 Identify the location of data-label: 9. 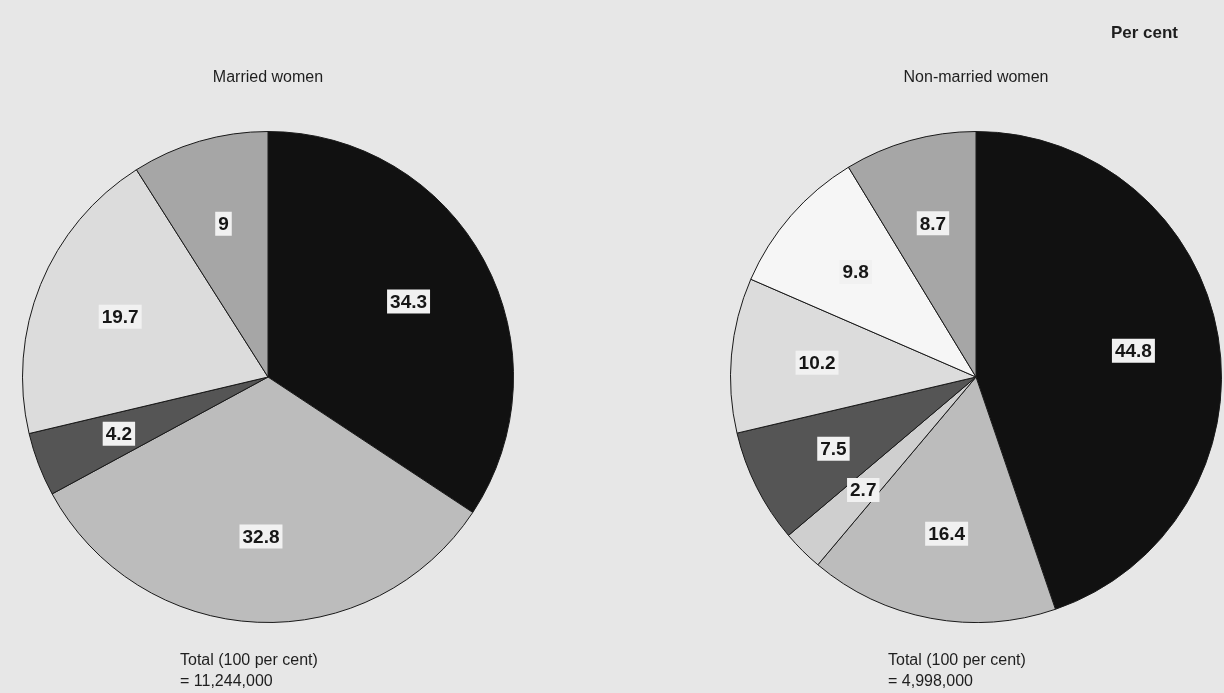
(223, 223).